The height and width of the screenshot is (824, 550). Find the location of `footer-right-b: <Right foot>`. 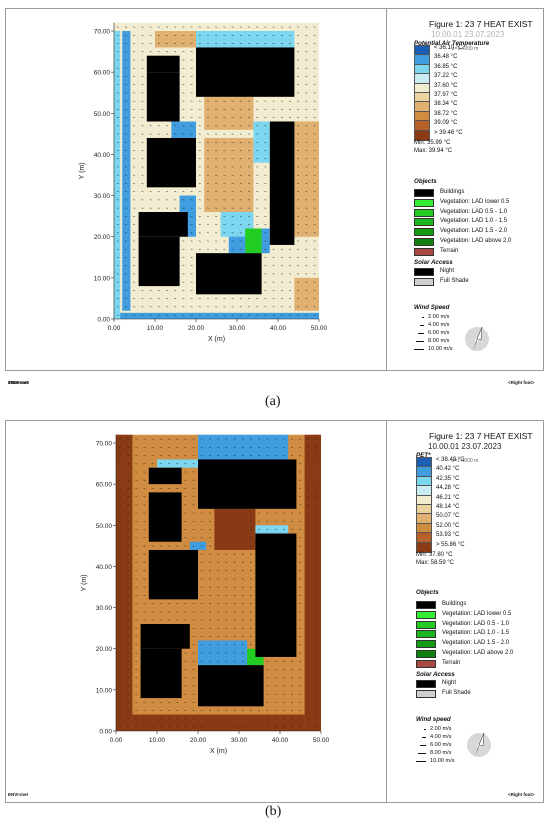

footer-right-b: <Right foot> is located at coordinates (521, 794).